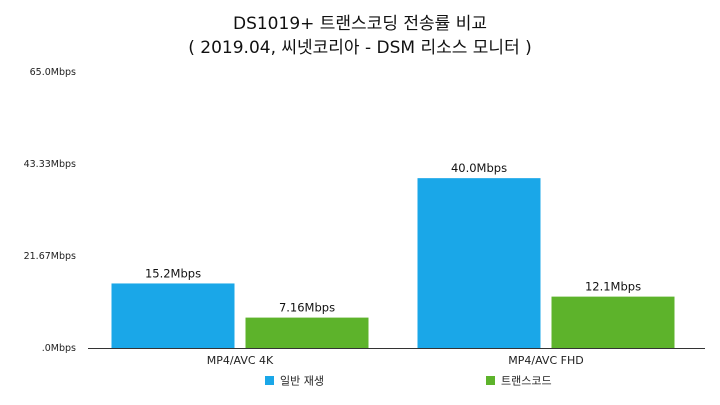 The width and height of the screenshot is (720, 405). Describe the element at coordinates (173, 273) in the screenshot. I see `data-label: 15.2Mbps` at that location.